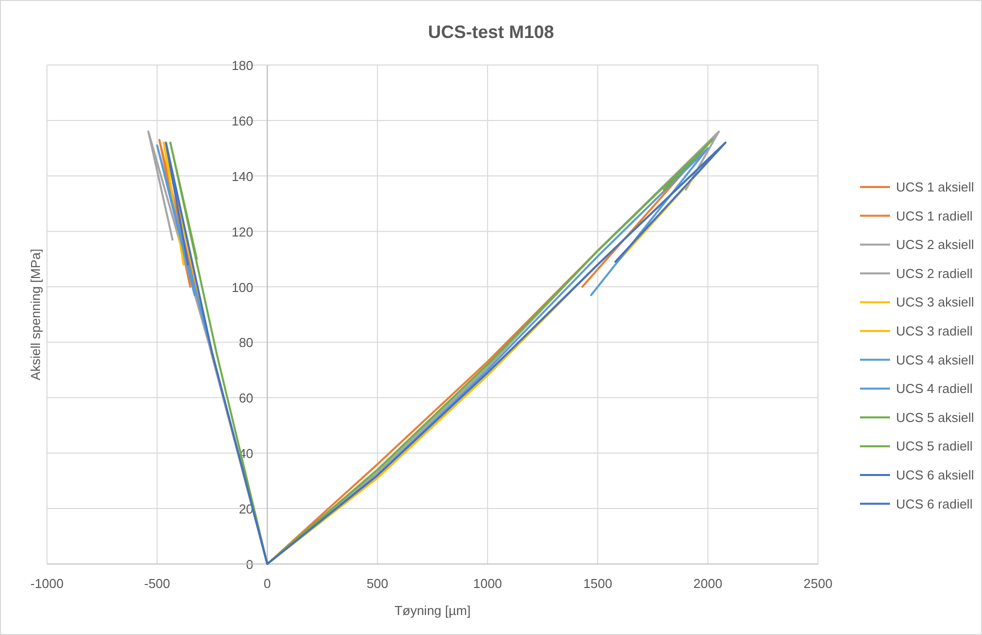 The height and width of the screenshot is (635, 982). What do you see at coordinates (934, 504) in the screenshot?
I see `legend-label: UCS 6 radiell` at bounding box center [934, 504].